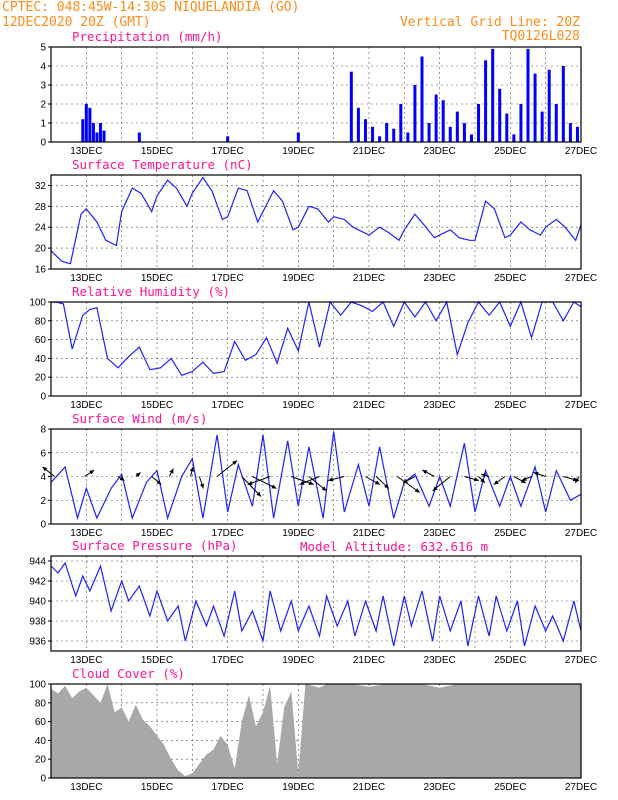  I want to click on temperature-xtick-label: 17DEC, so click(228, 278).